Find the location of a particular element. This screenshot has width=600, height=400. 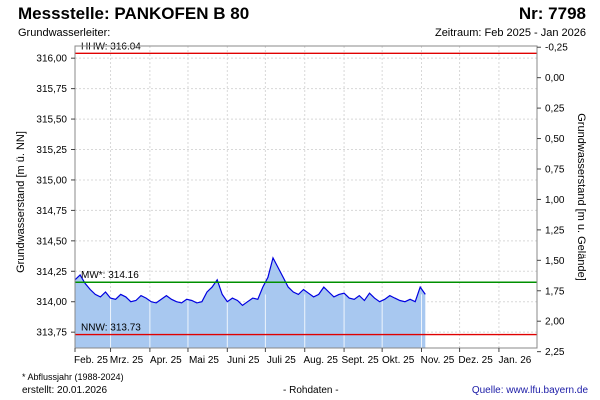

x-tick-label: Feb. 25 is located at coordinates (91, 360).